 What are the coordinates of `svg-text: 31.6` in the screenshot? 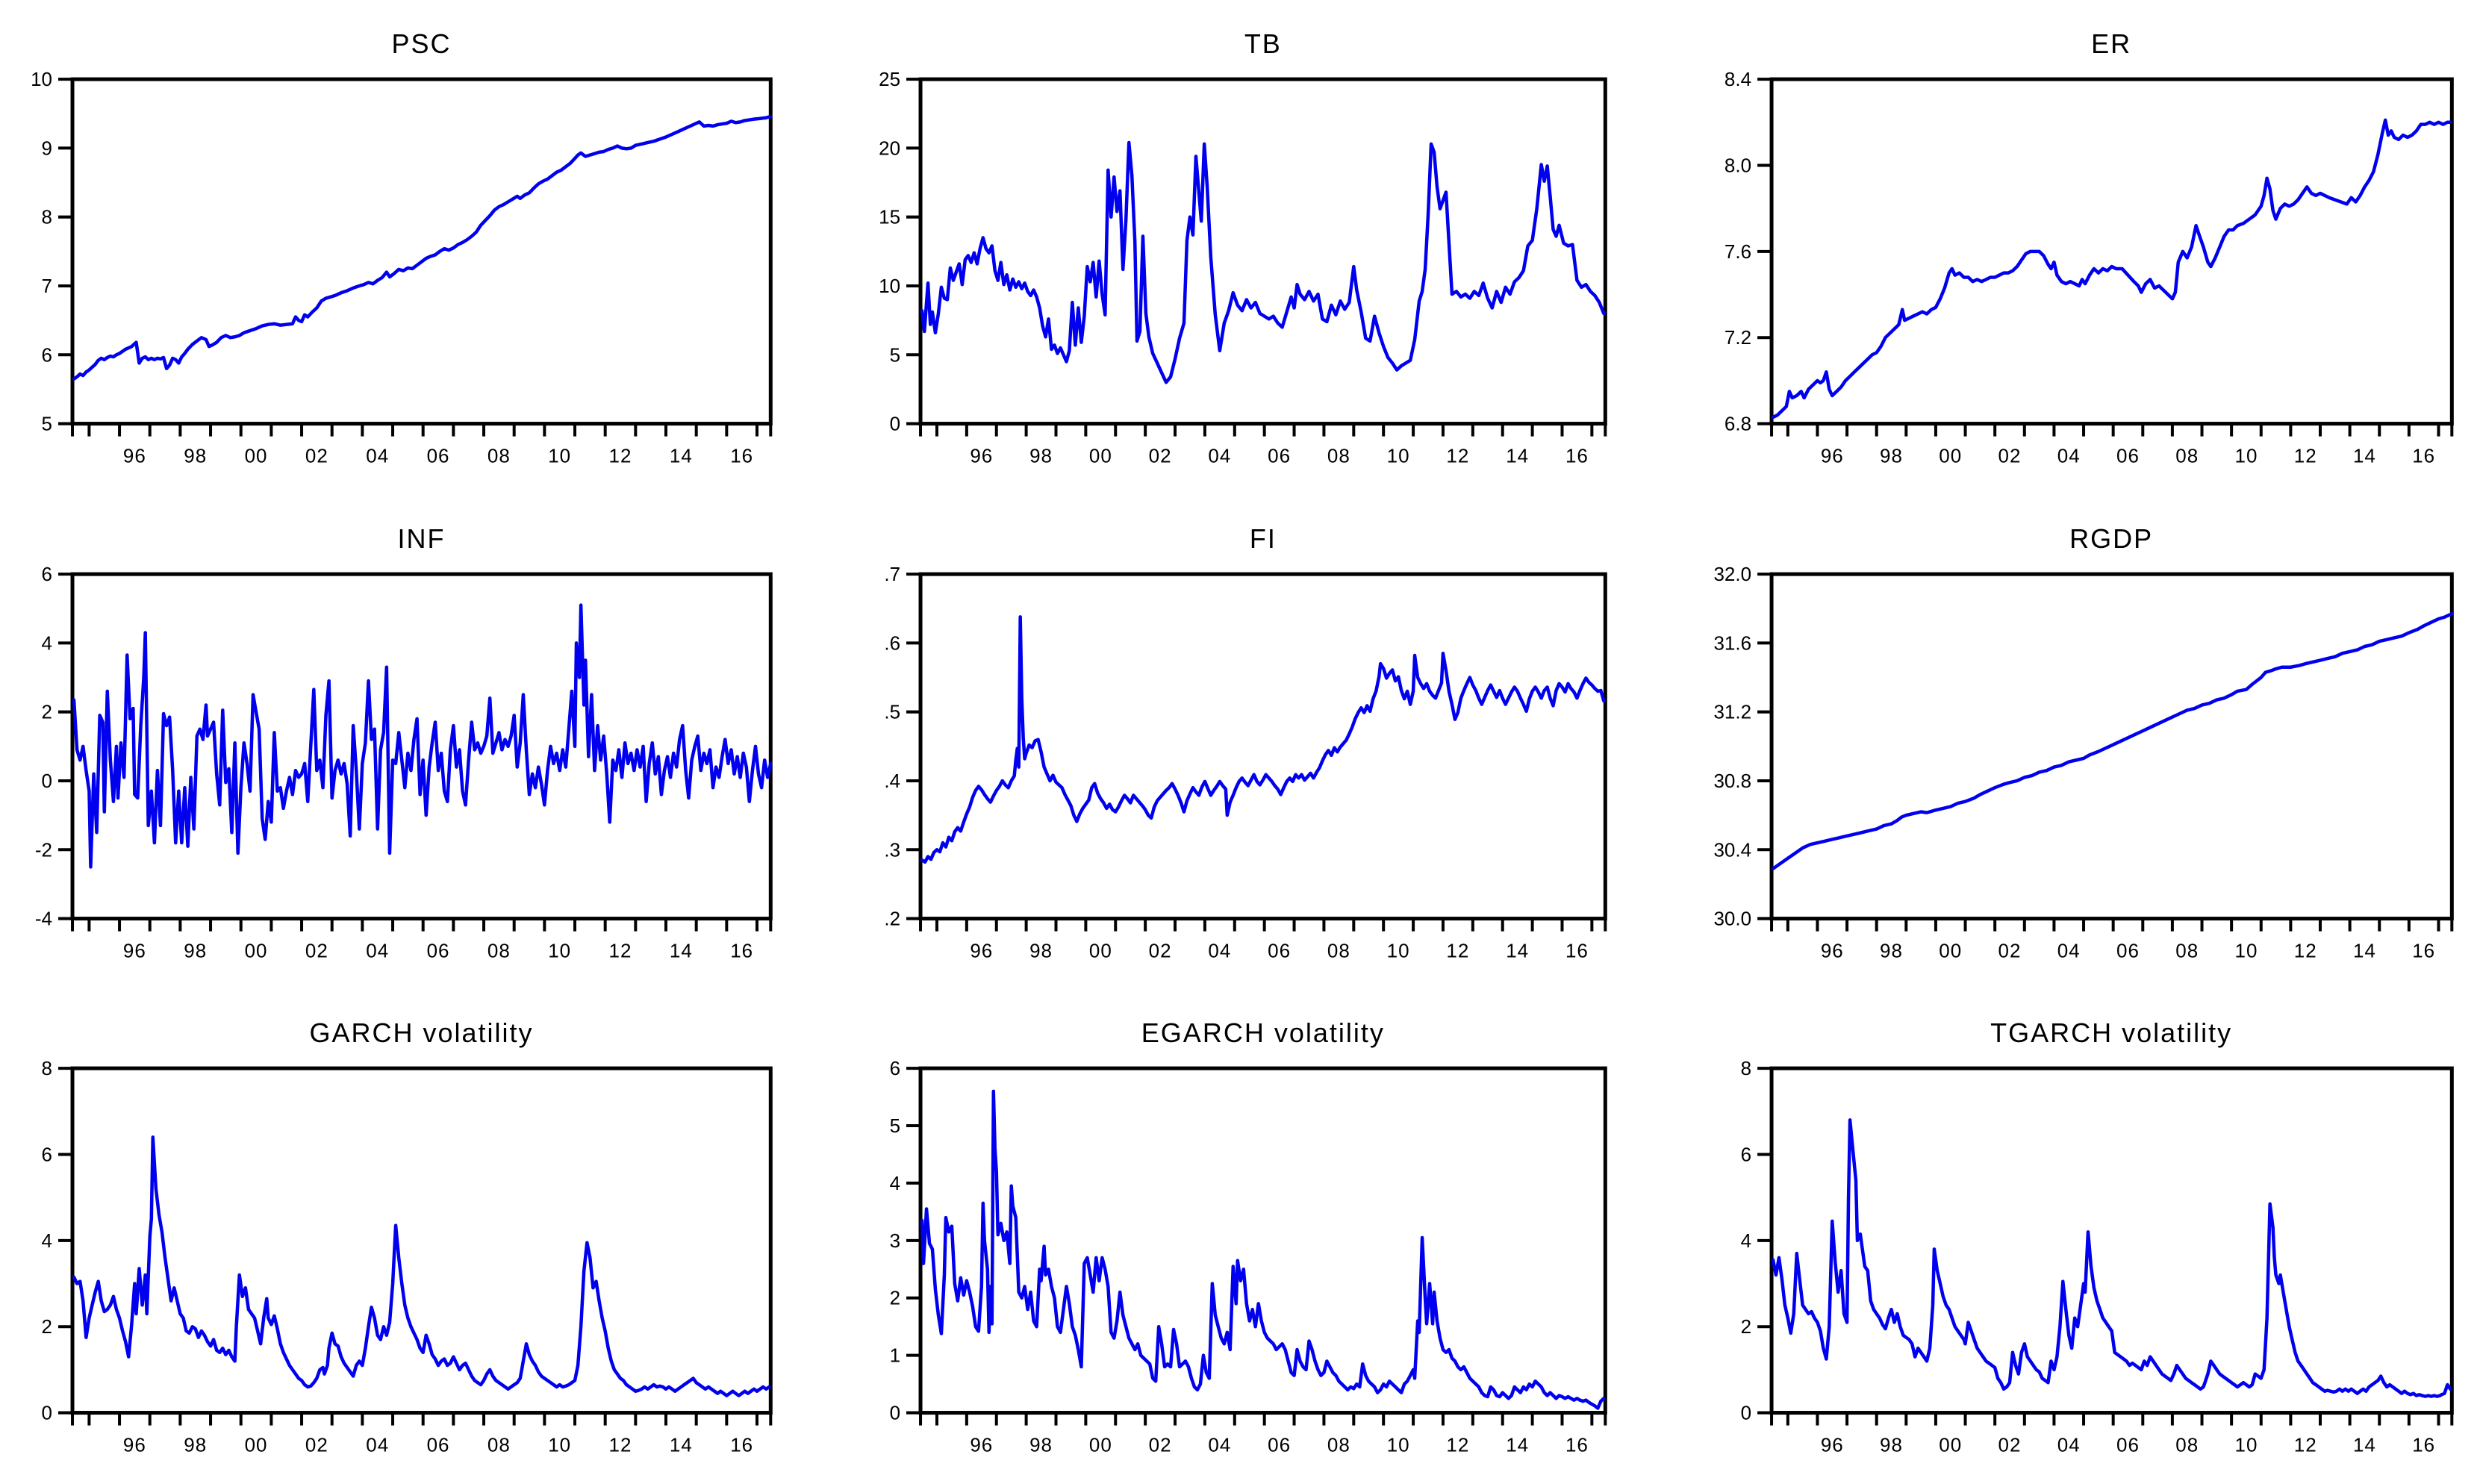 It's located at (1732, 643).